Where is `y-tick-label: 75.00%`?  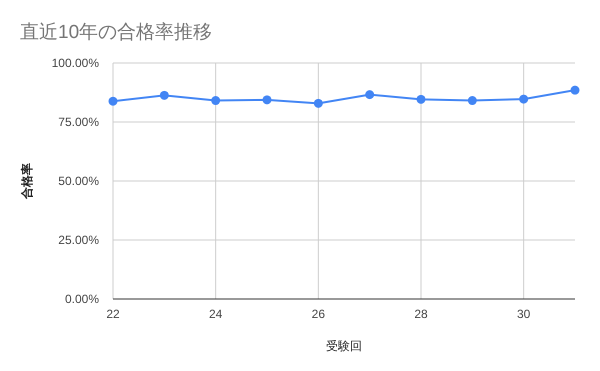 y-tick-label: 75.00% is located at coordinates (79, 122).